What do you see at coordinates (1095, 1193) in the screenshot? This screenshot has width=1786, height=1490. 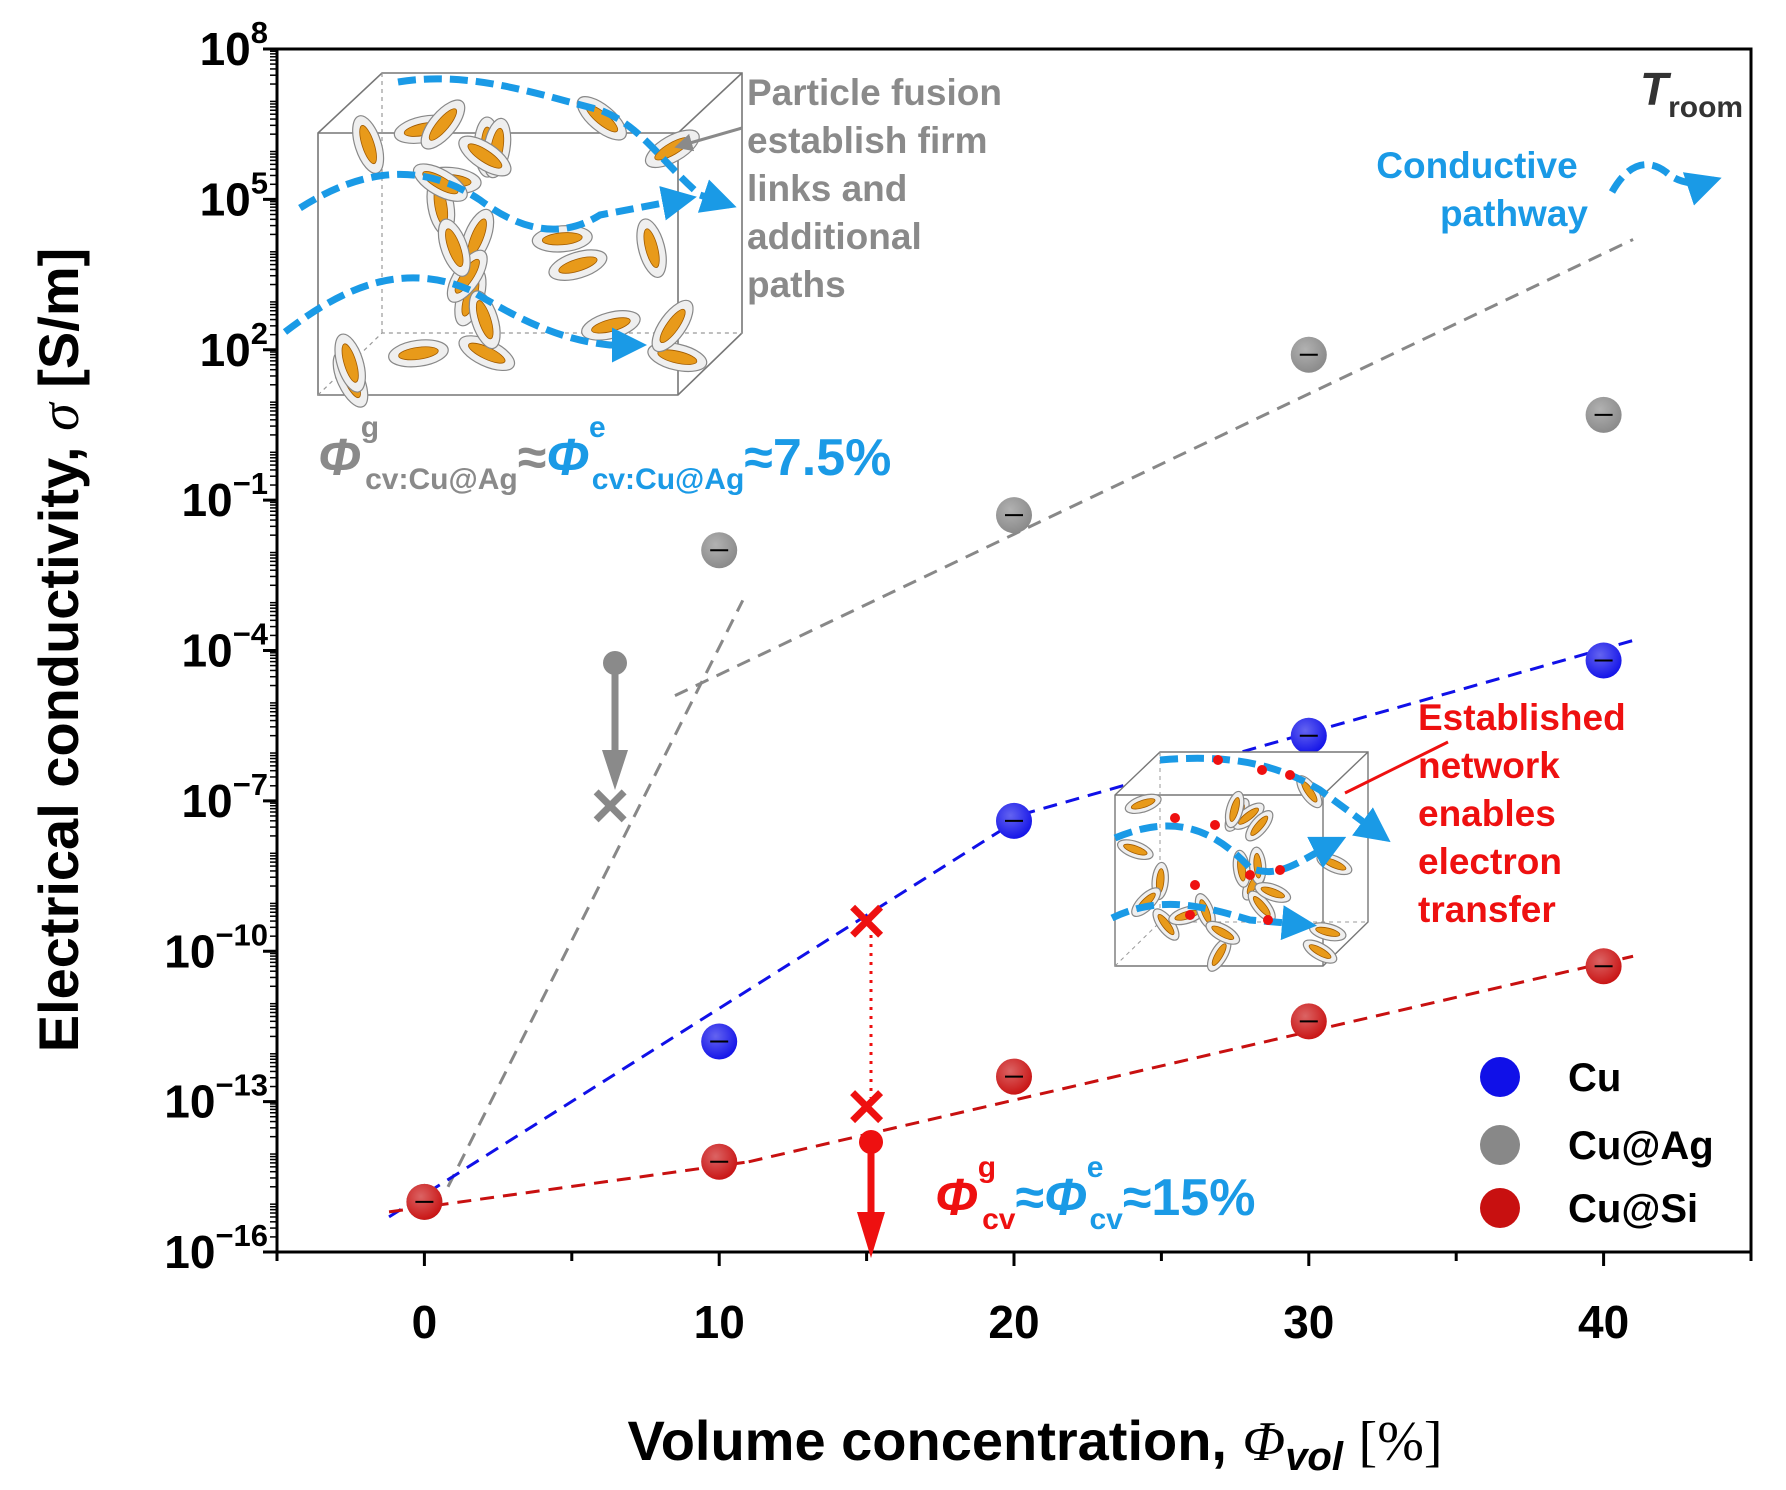 I see `cu-threshold-equation: Φg cv≈Φe cv≈15%` at bounding box center [1095, 1193].